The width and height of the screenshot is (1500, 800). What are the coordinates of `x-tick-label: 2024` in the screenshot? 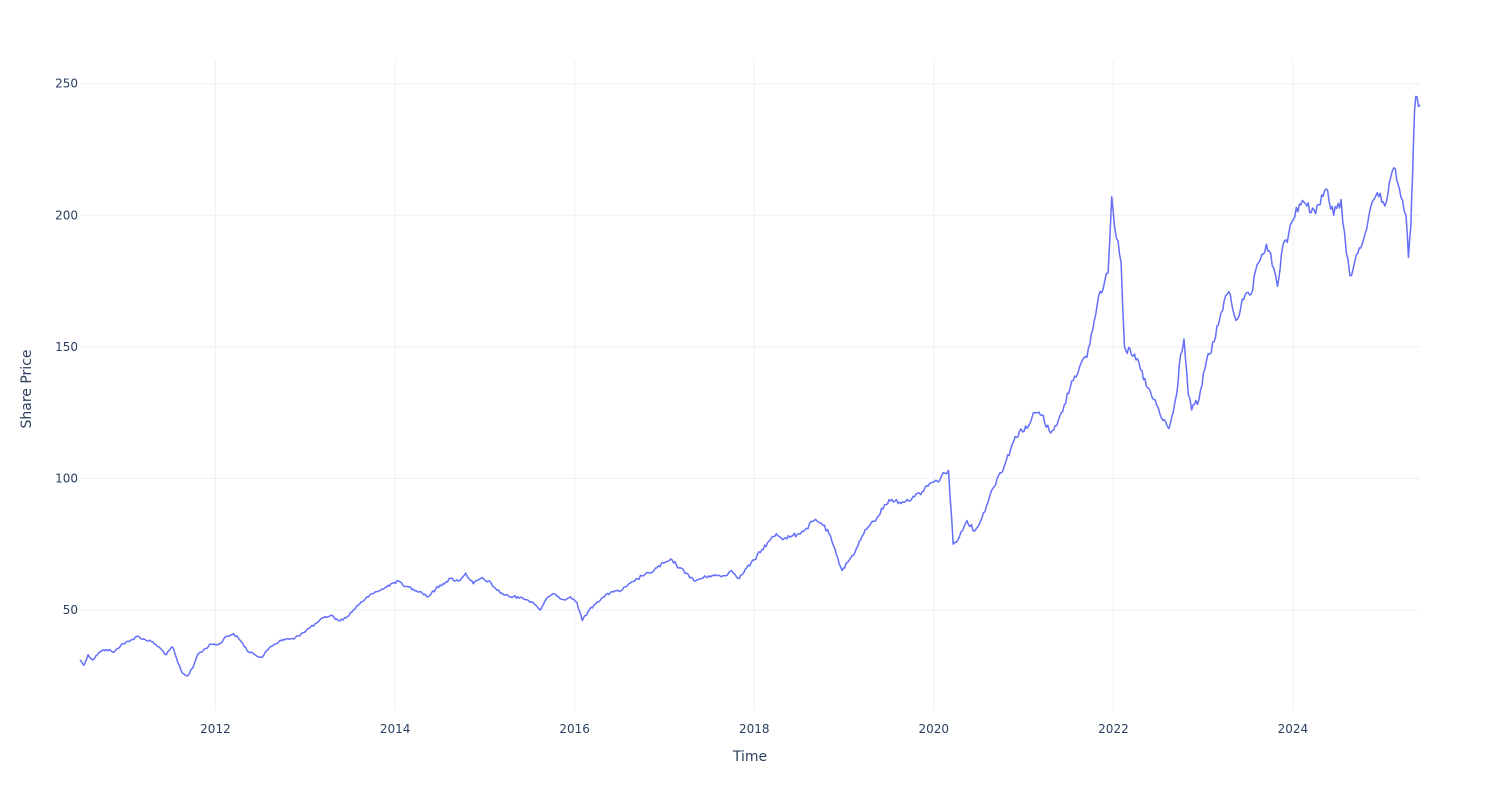 It's located at (1293, 729).